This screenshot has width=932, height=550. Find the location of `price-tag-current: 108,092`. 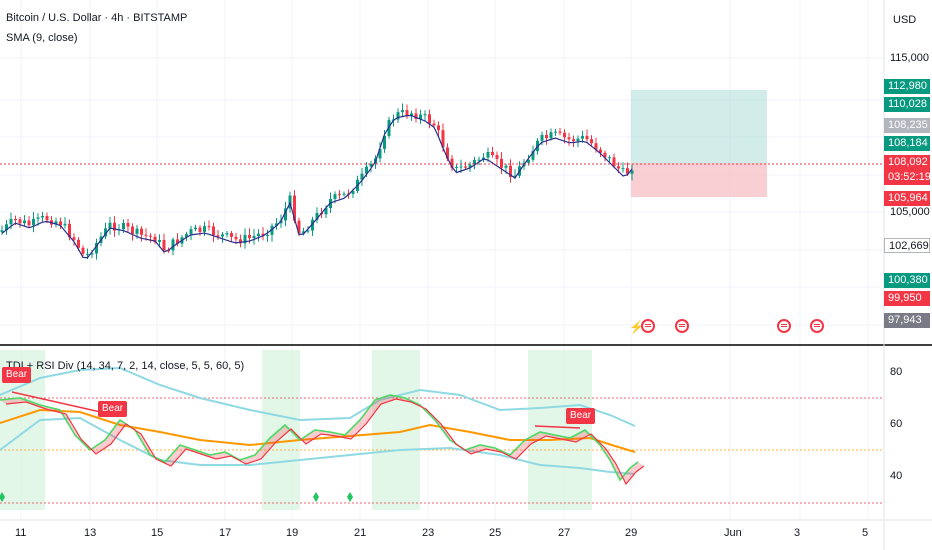

price-tag-current: 108,092 is located at coordinates (907, 162).